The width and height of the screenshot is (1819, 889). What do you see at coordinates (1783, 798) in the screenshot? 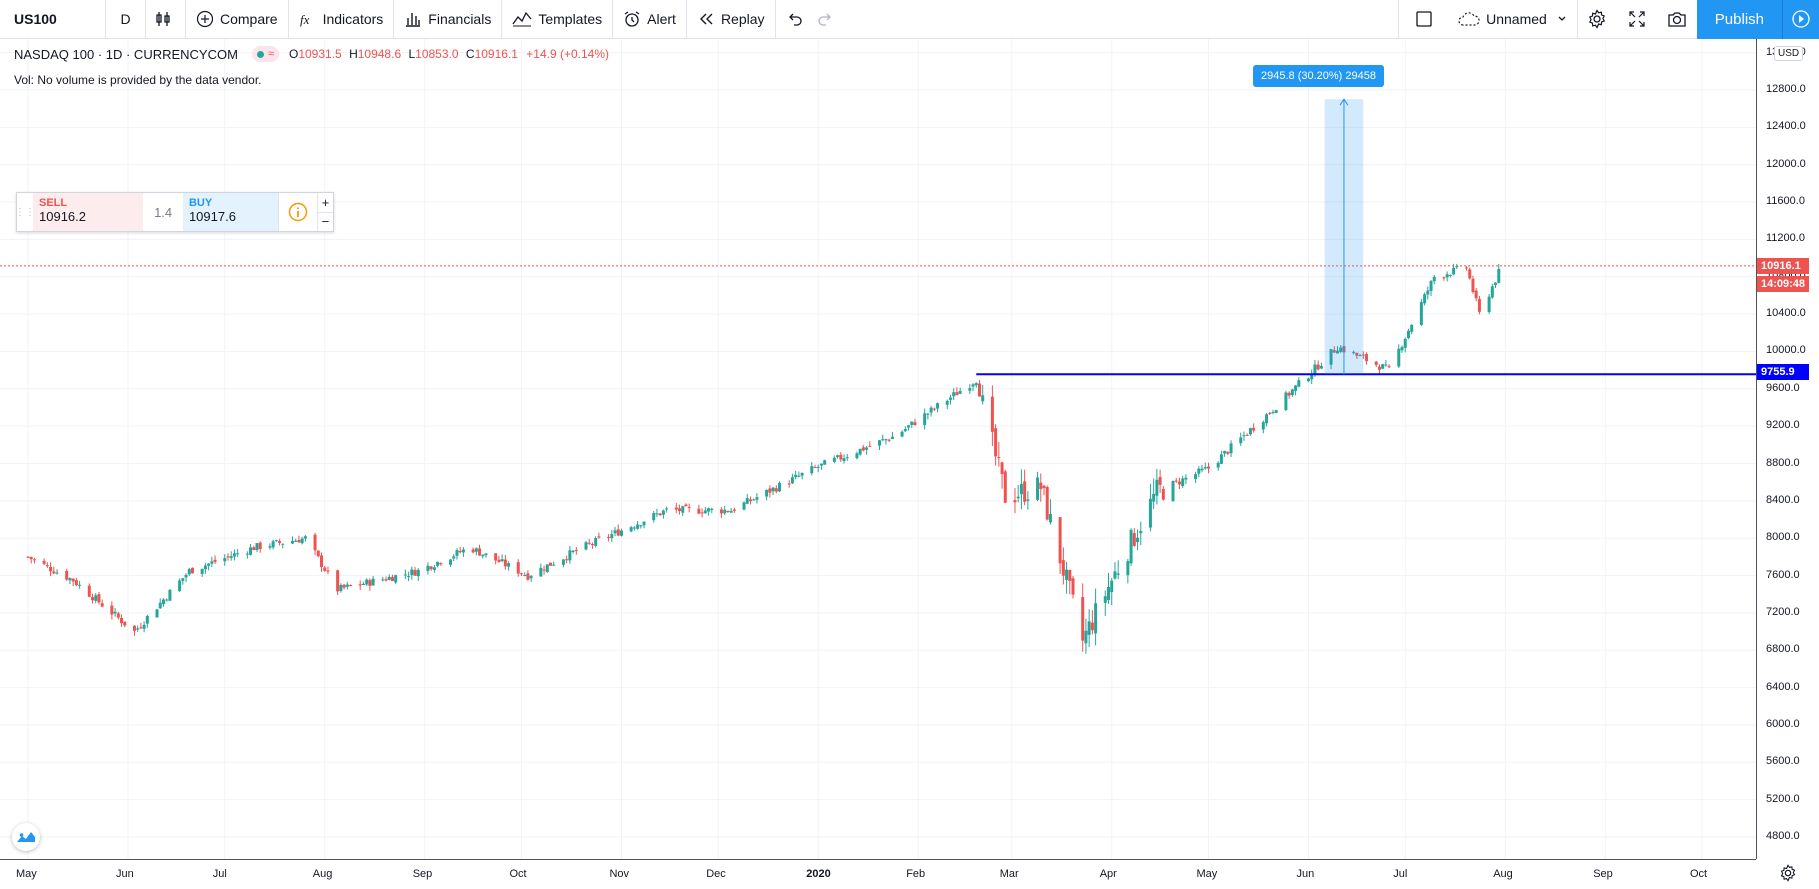
I see `price-tick-label: 5200.0` at bounding box center [1783, 798].